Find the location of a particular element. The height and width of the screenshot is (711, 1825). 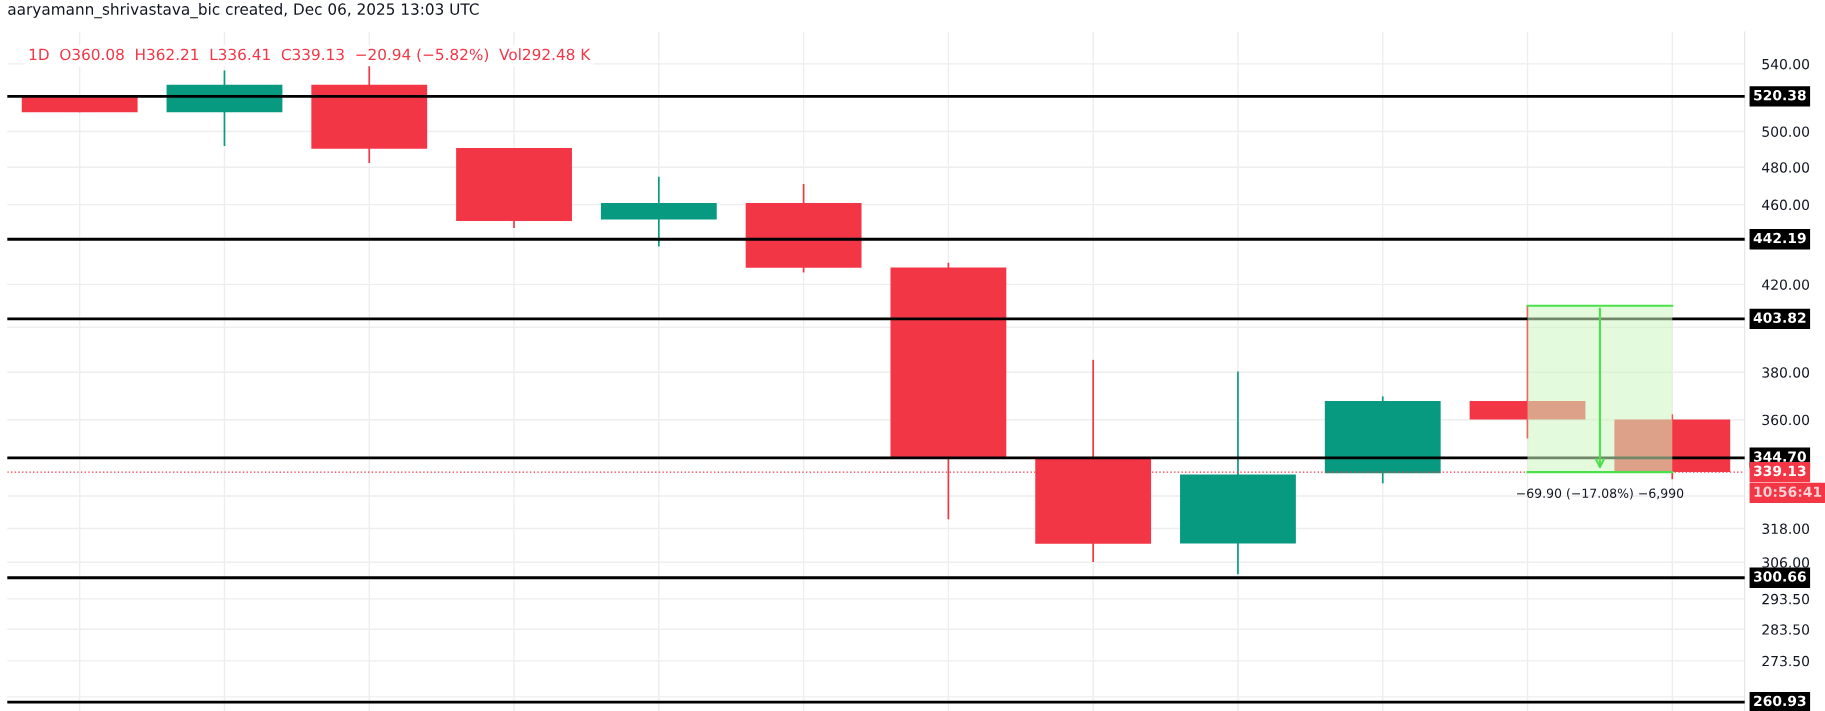

ref-line-label: 260.93 is located at coordinates (1780, 701).